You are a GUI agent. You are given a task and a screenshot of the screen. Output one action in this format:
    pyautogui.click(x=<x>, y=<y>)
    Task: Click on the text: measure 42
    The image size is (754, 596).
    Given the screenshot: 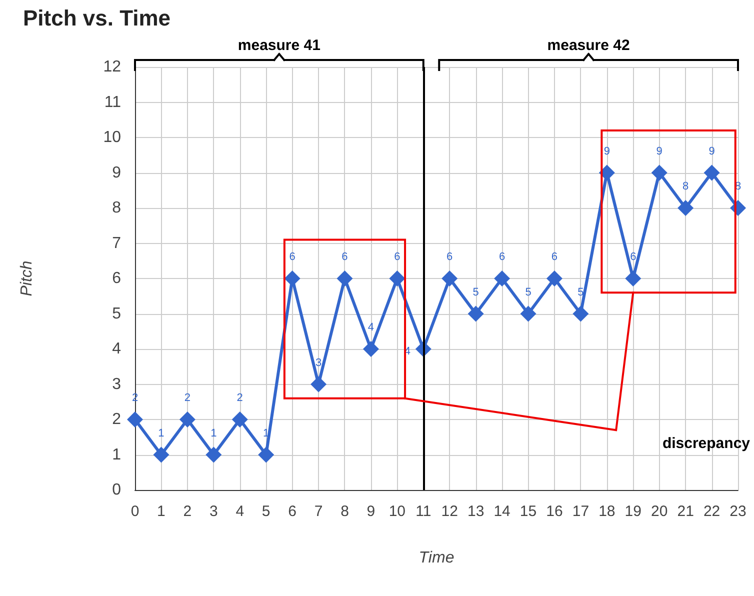 What is the action you would take?
    pyautogui.click(x=588, y=45)
    